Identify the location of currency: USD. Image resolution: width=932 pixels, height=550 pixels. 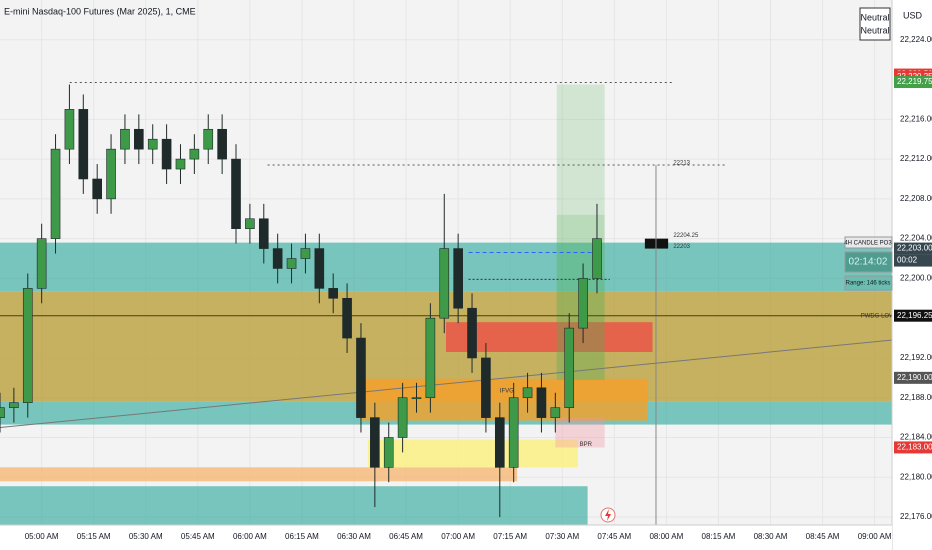
(913, 15).